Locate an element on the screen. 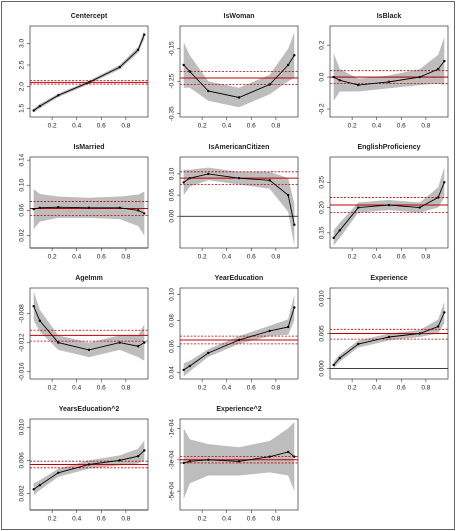  panel-title: Experience is located at coordinates (388, 278).